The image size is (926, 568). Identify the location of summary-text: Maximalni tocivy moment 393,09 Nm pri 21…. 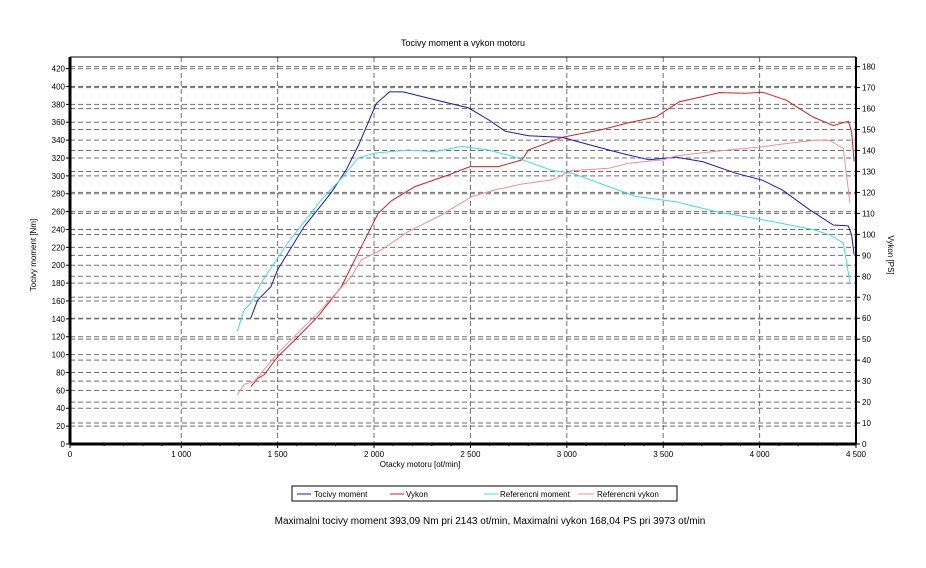
(490, 521).